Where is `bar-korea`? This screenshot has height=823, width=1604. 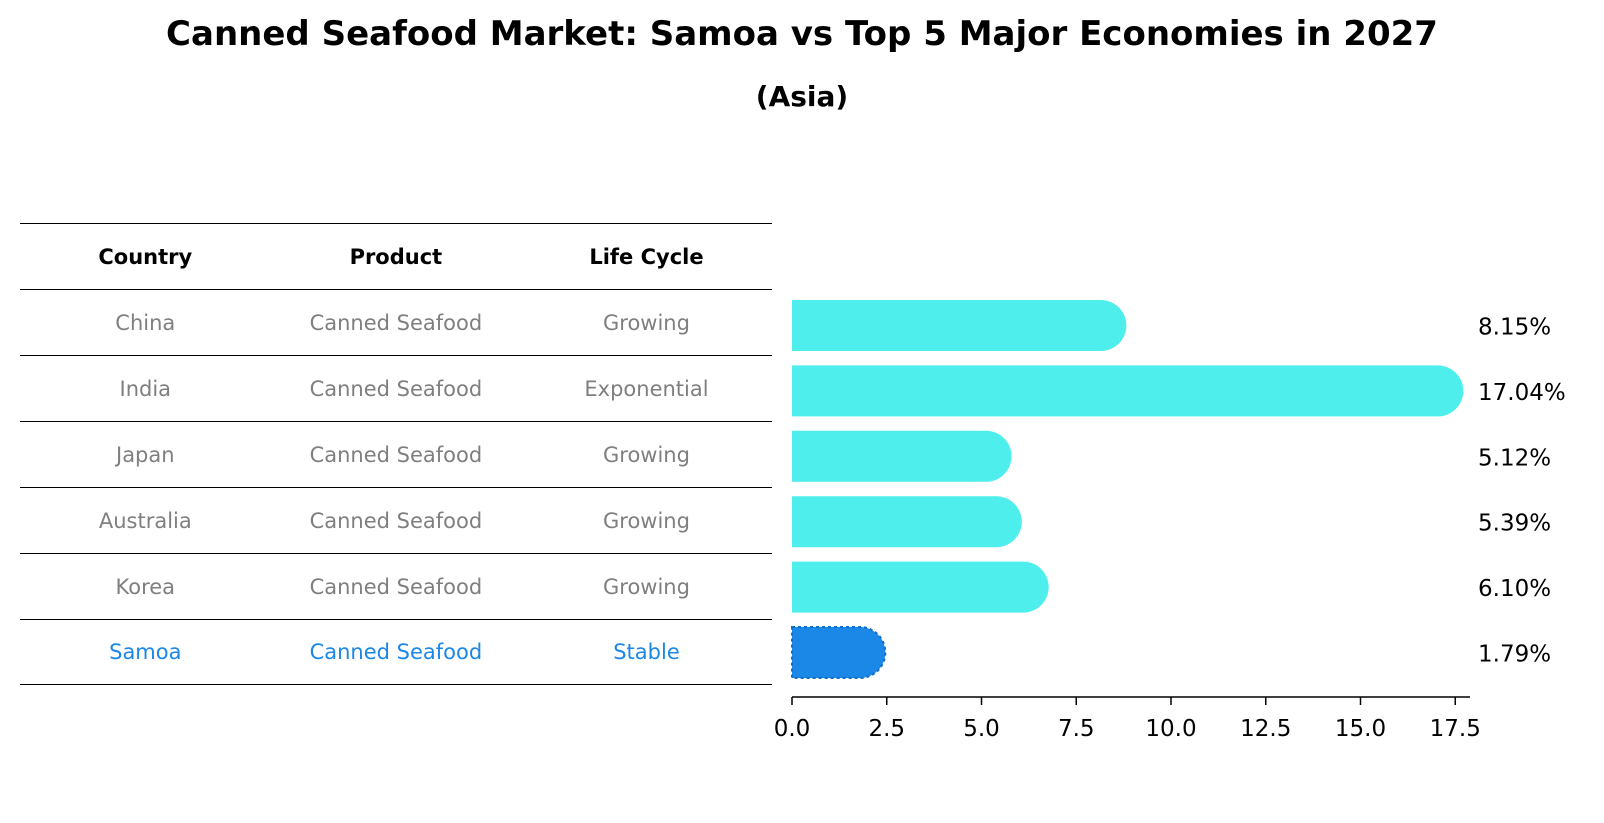
bar-korea is located at coordinates (920, 587).